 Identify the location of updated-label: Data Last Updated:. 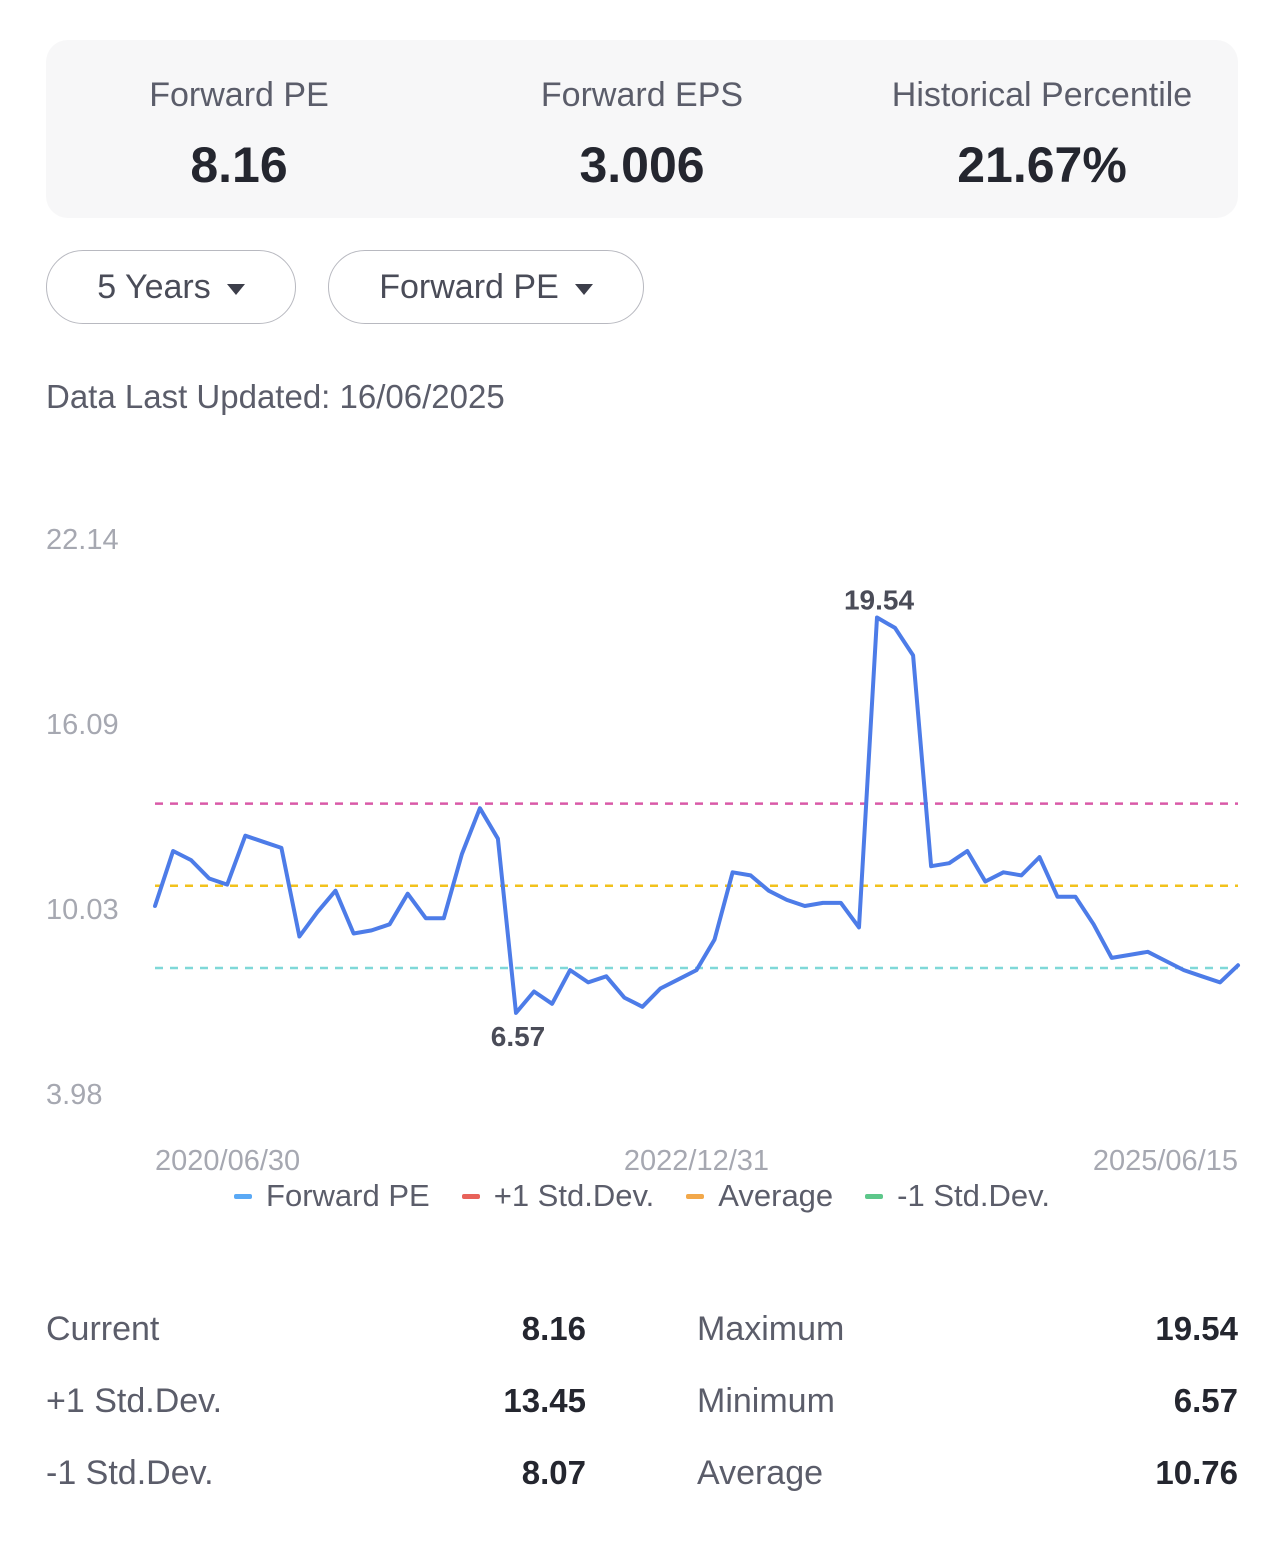
(188, 396).